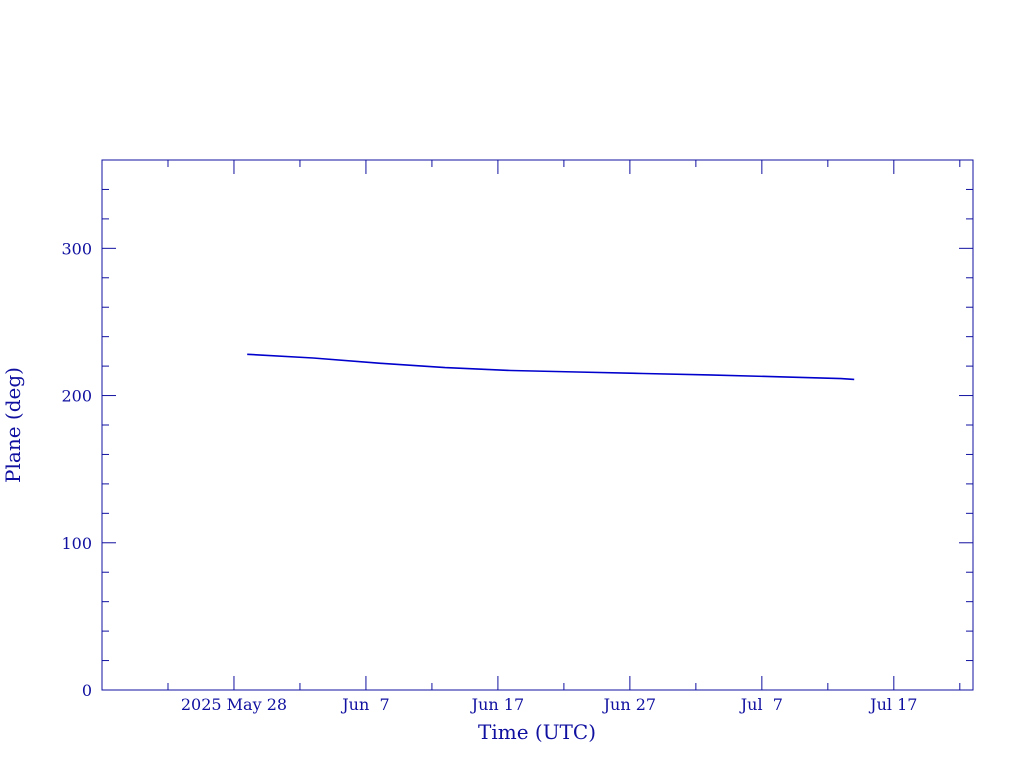 This screenshot has width=1024, height=768. Describe the element at coordinates (76, 248) in the screenshot. I see `y-tick-label: 300` at that location.